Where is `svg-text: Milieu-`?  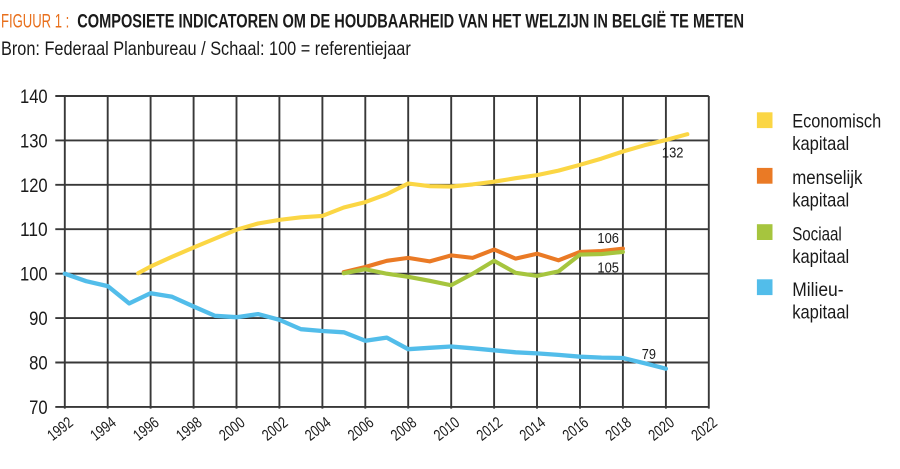
svg-text: Milieu- is located at coordinates (817, 290).